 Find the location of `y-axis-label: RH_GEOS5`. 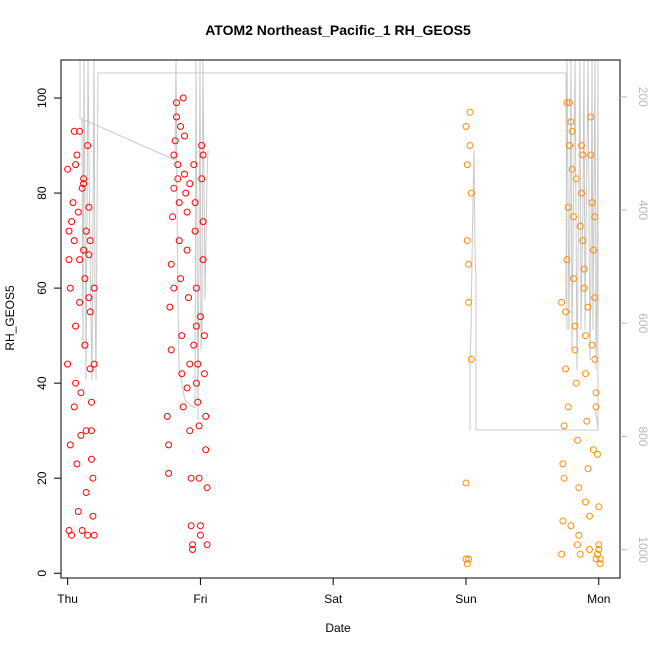

y-axis-label: RH_GEOS5 is located at coordinates (10, 318).